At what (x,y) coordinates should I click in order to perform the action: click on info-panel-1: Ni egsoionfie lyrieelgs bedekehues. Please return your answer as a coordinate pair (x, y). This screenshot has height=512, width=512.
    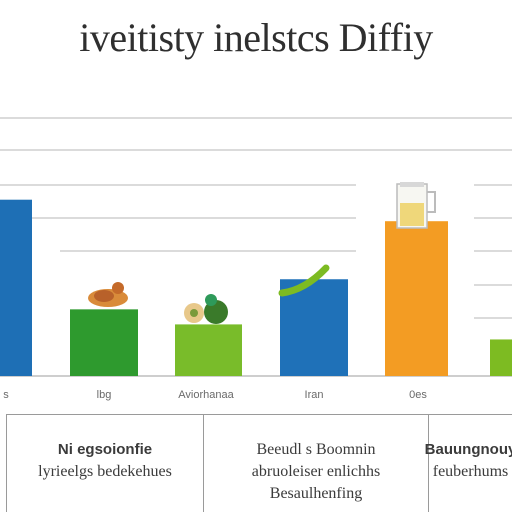
    Looking at the image, I should click on (105, 463).